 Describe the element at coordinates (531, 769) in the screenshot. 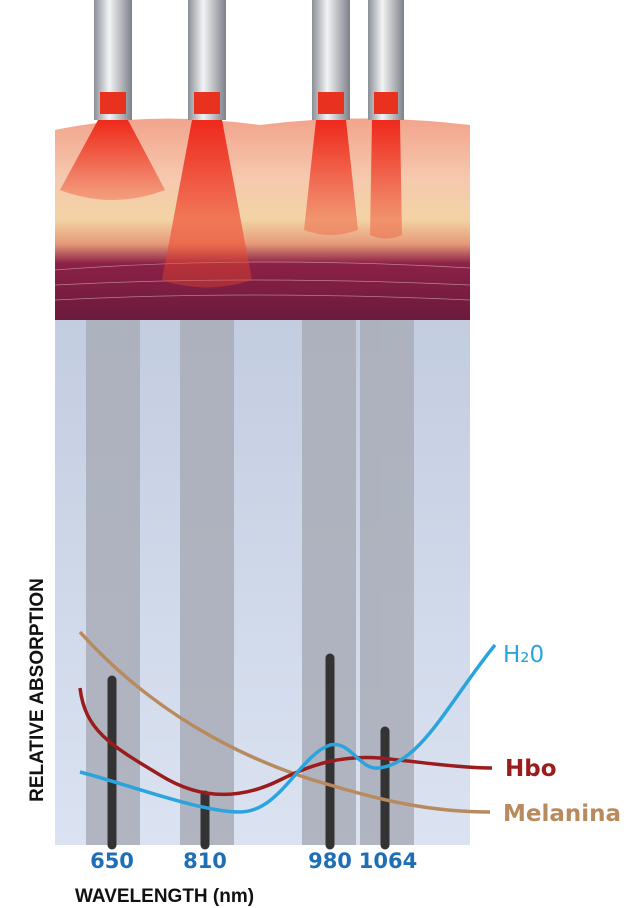

I see `curve-label: Hbo` at that location.